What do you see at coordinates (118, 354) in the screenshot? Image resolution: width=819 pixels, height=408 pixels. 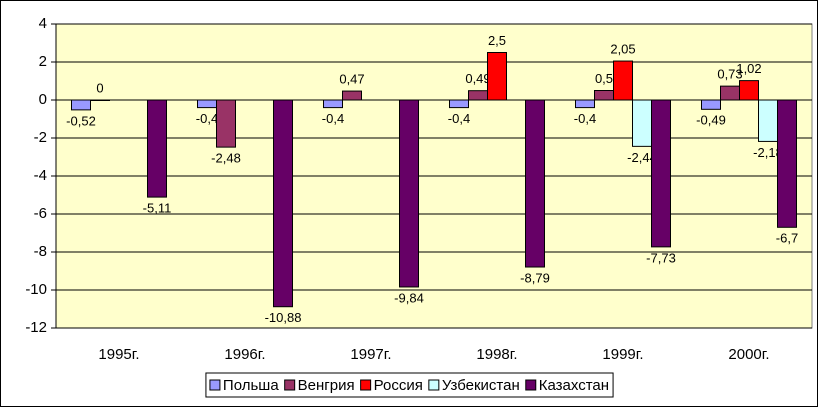 I see `x-tick-label: 1995г.` at bounding box center [118, 354].